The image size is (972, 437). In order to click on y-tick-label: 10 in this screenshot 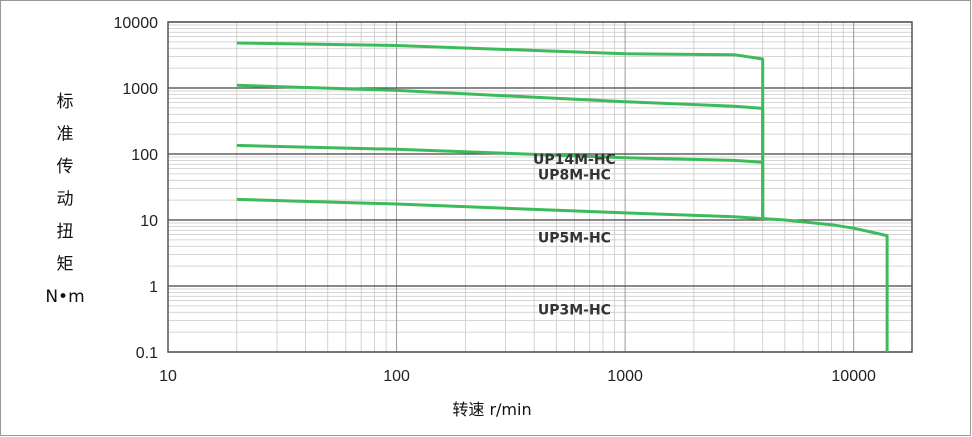, I will do `click(149, 221)`.